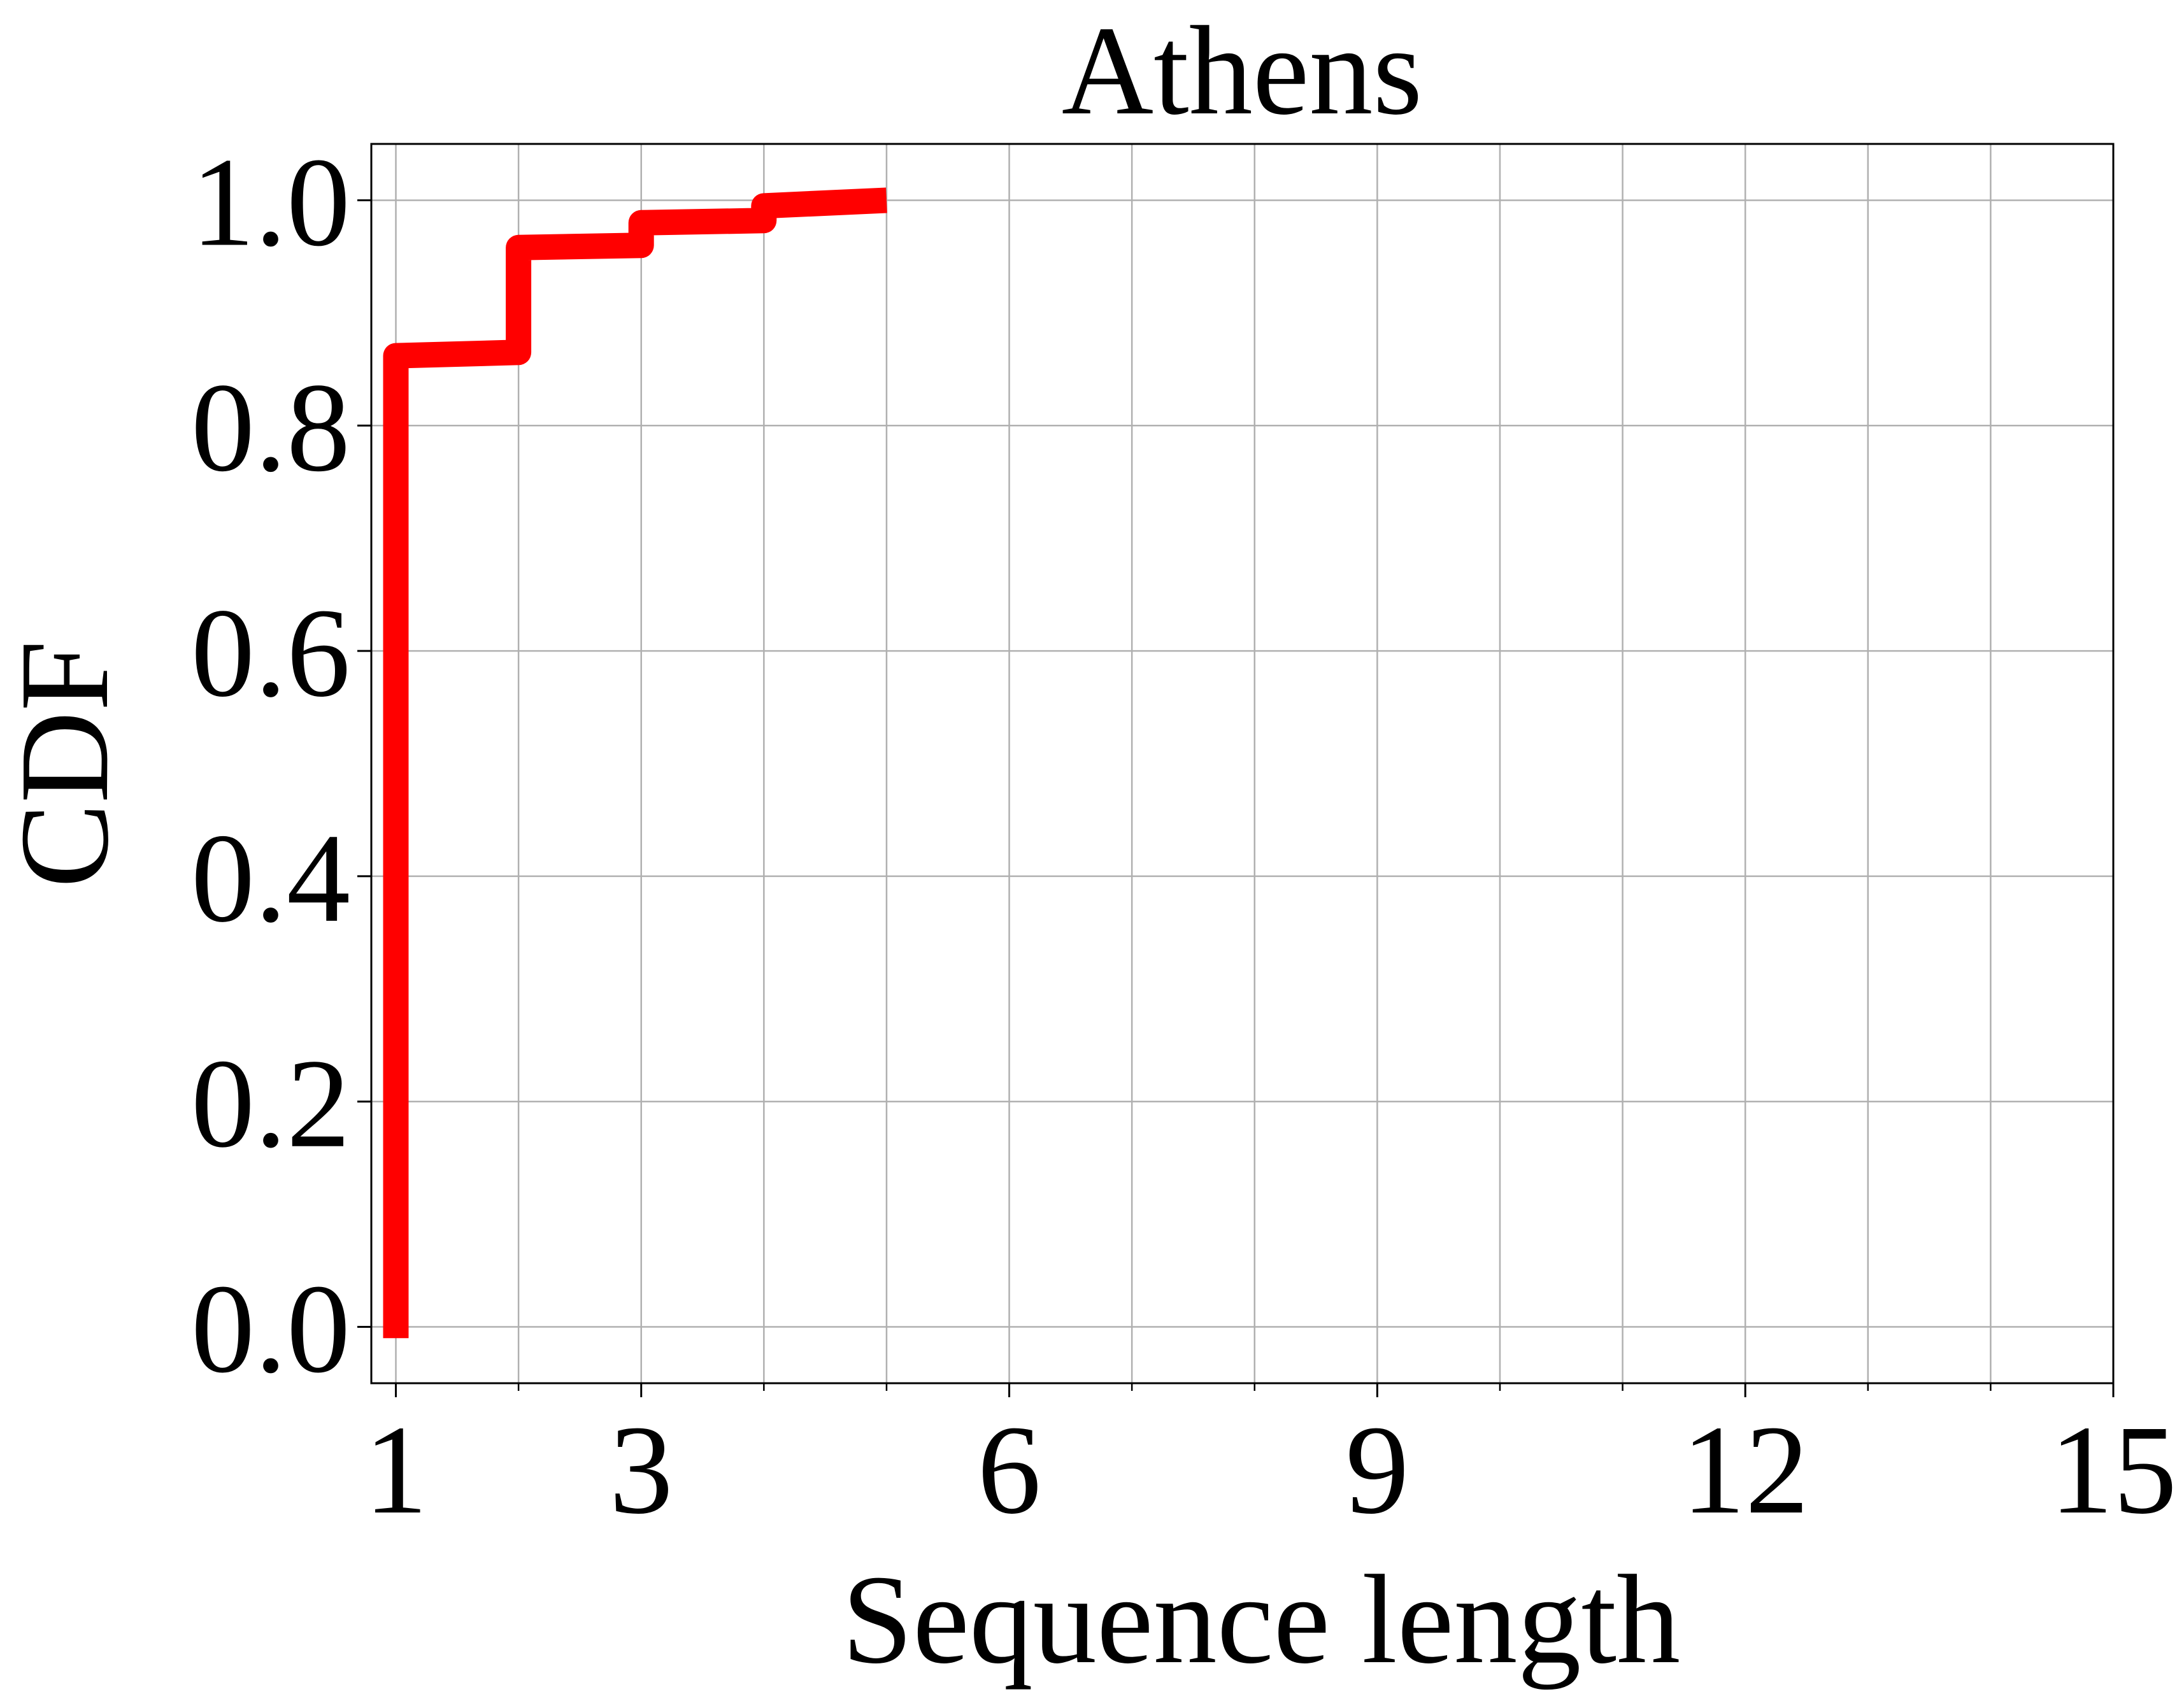 Image resolution: width=2184 pixels, height=1701 pixels. I want to click on y-tick-label: 0.2, so click(270, 1104).